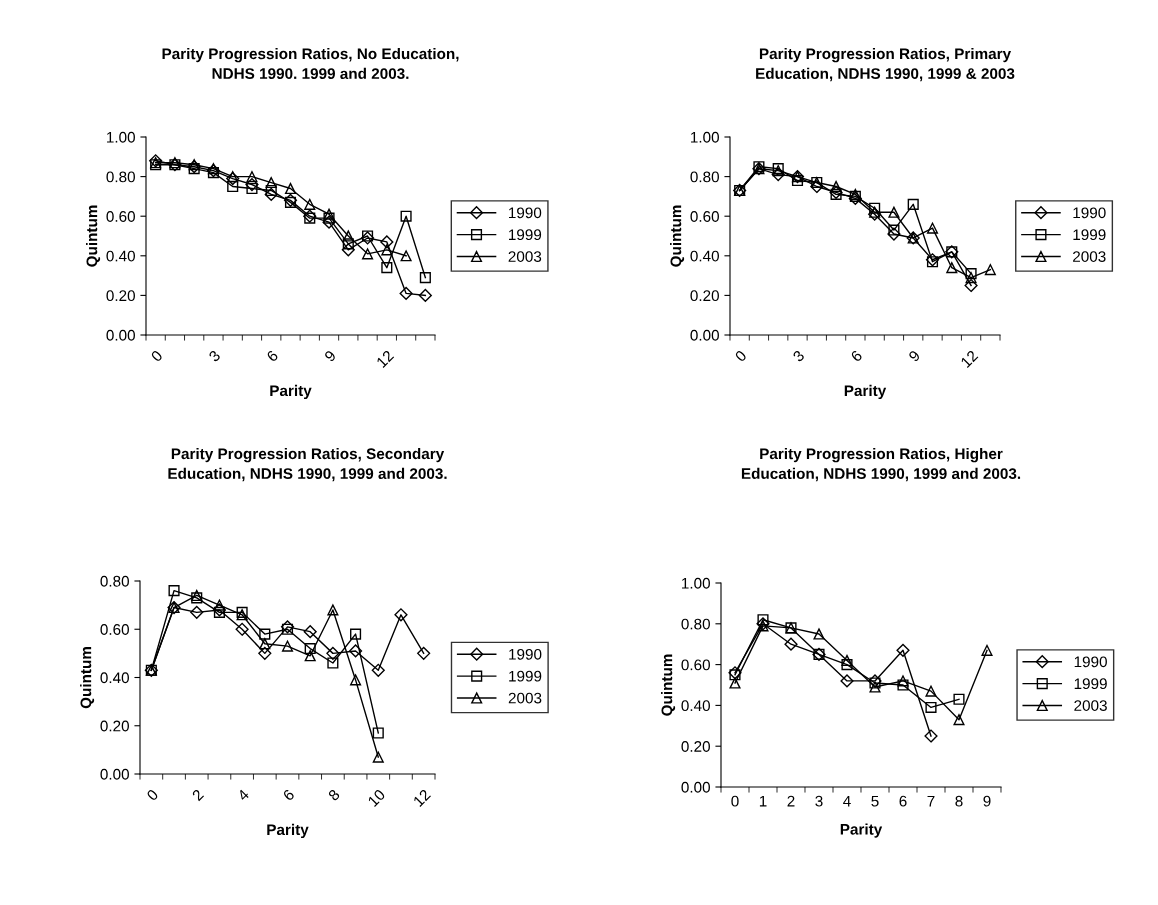 The image size is (1158, 905). I want to click on chart-title: Parity Progression Ratios, Higher Education, NDHS 1990, 1999 and 2003., so click(881, 464).